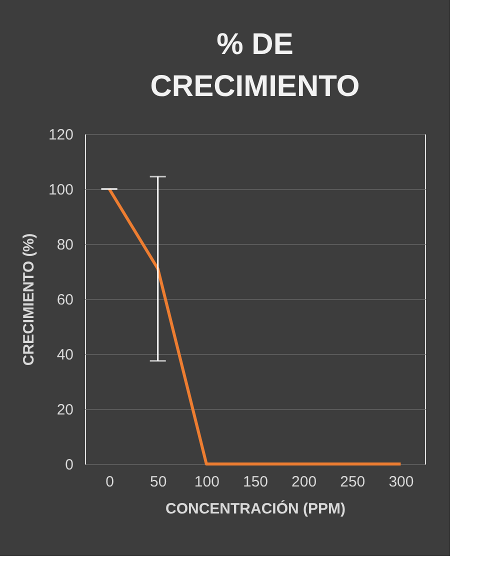 The image size is (495, 578). I want to click on x-tick-label: 50, so click(158, 482).